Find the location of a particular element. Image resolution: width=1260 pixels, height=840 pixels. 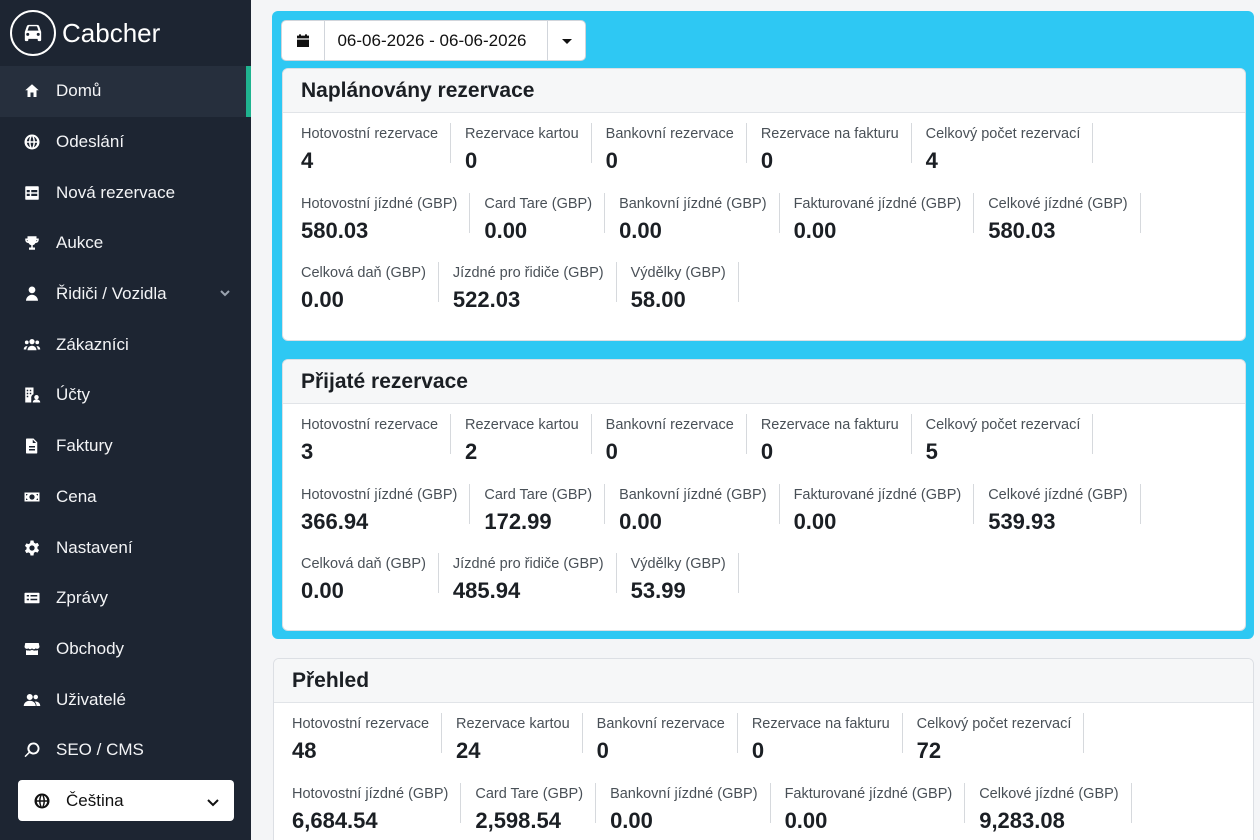

sidebar-item-settings: Nastavení is located at coordinates (125, 547).